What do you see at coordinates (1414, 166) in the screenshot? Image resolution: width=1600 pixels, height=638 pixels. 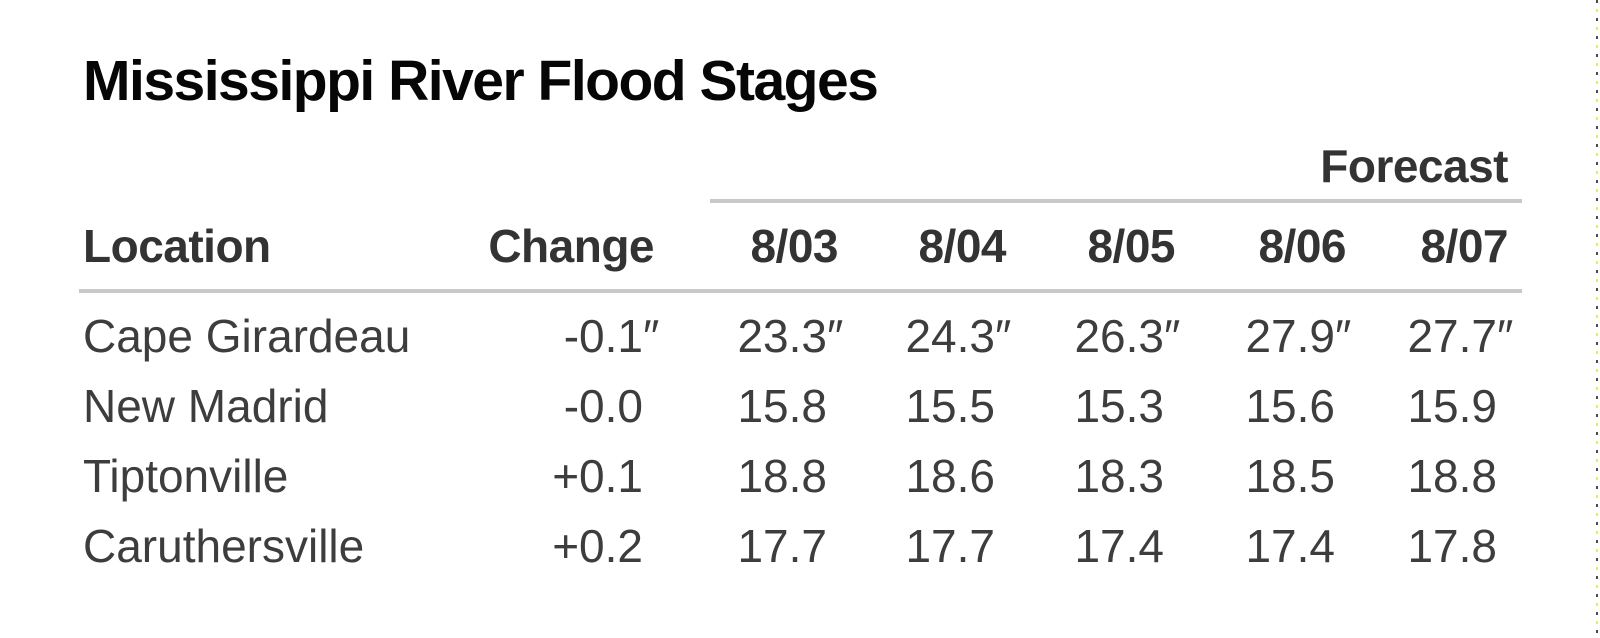 I see `forecast-label: Forecast` at bounding box center [1414, 166].